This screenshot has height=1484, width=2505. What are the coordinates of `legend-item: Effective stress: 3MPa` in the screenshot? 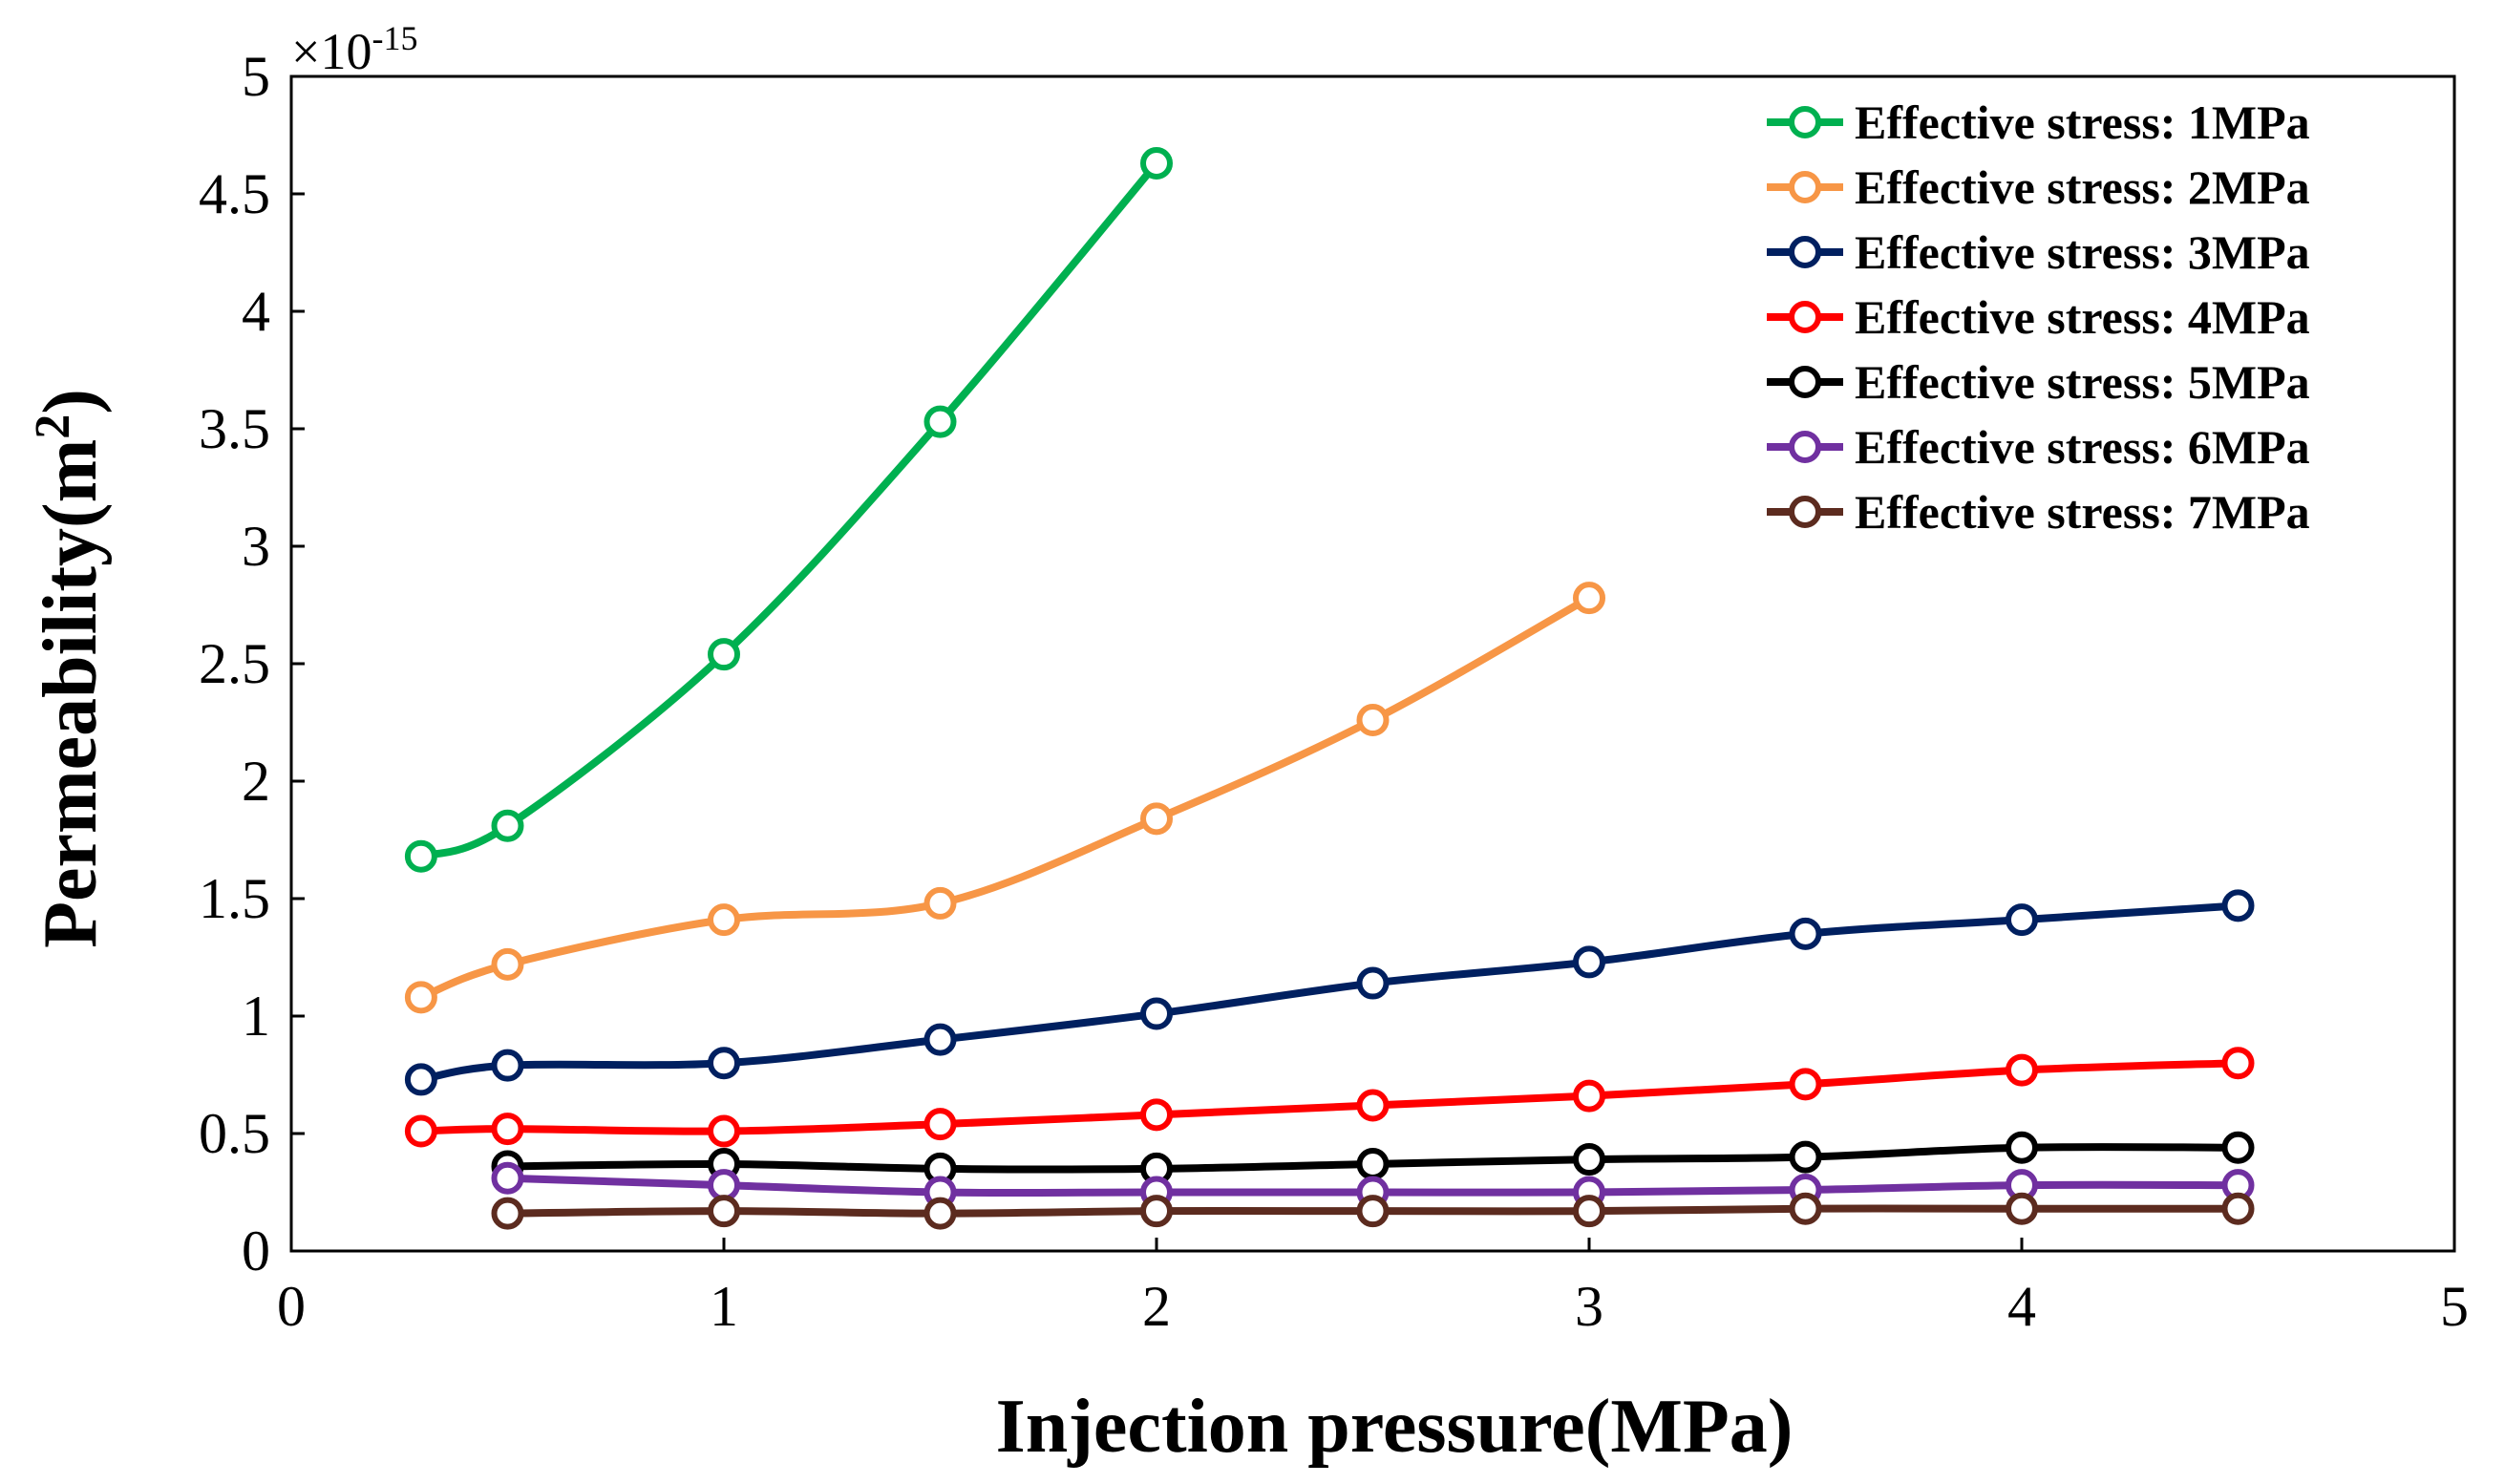 It's located at (2038, 252).